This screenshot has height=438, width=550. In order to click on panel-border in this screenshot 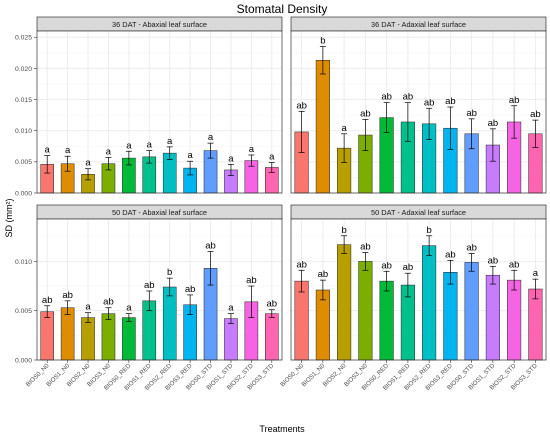, I will do `click(159, 289)`.